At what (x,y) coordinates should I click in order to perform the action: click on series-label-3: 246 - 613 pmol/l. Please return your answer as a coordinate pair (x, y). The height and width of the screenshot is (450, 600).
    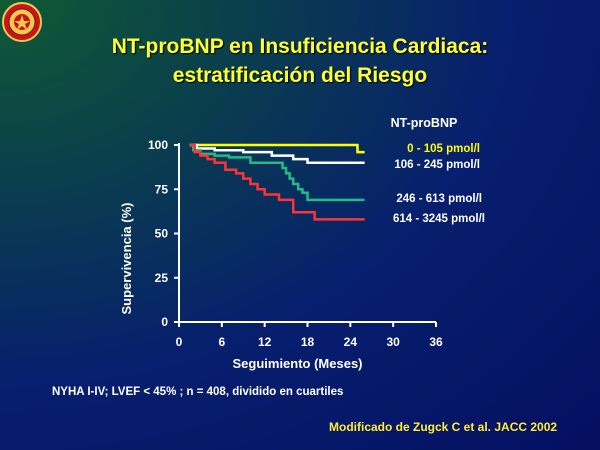
    Looking at the image, I should click on (439, 199).